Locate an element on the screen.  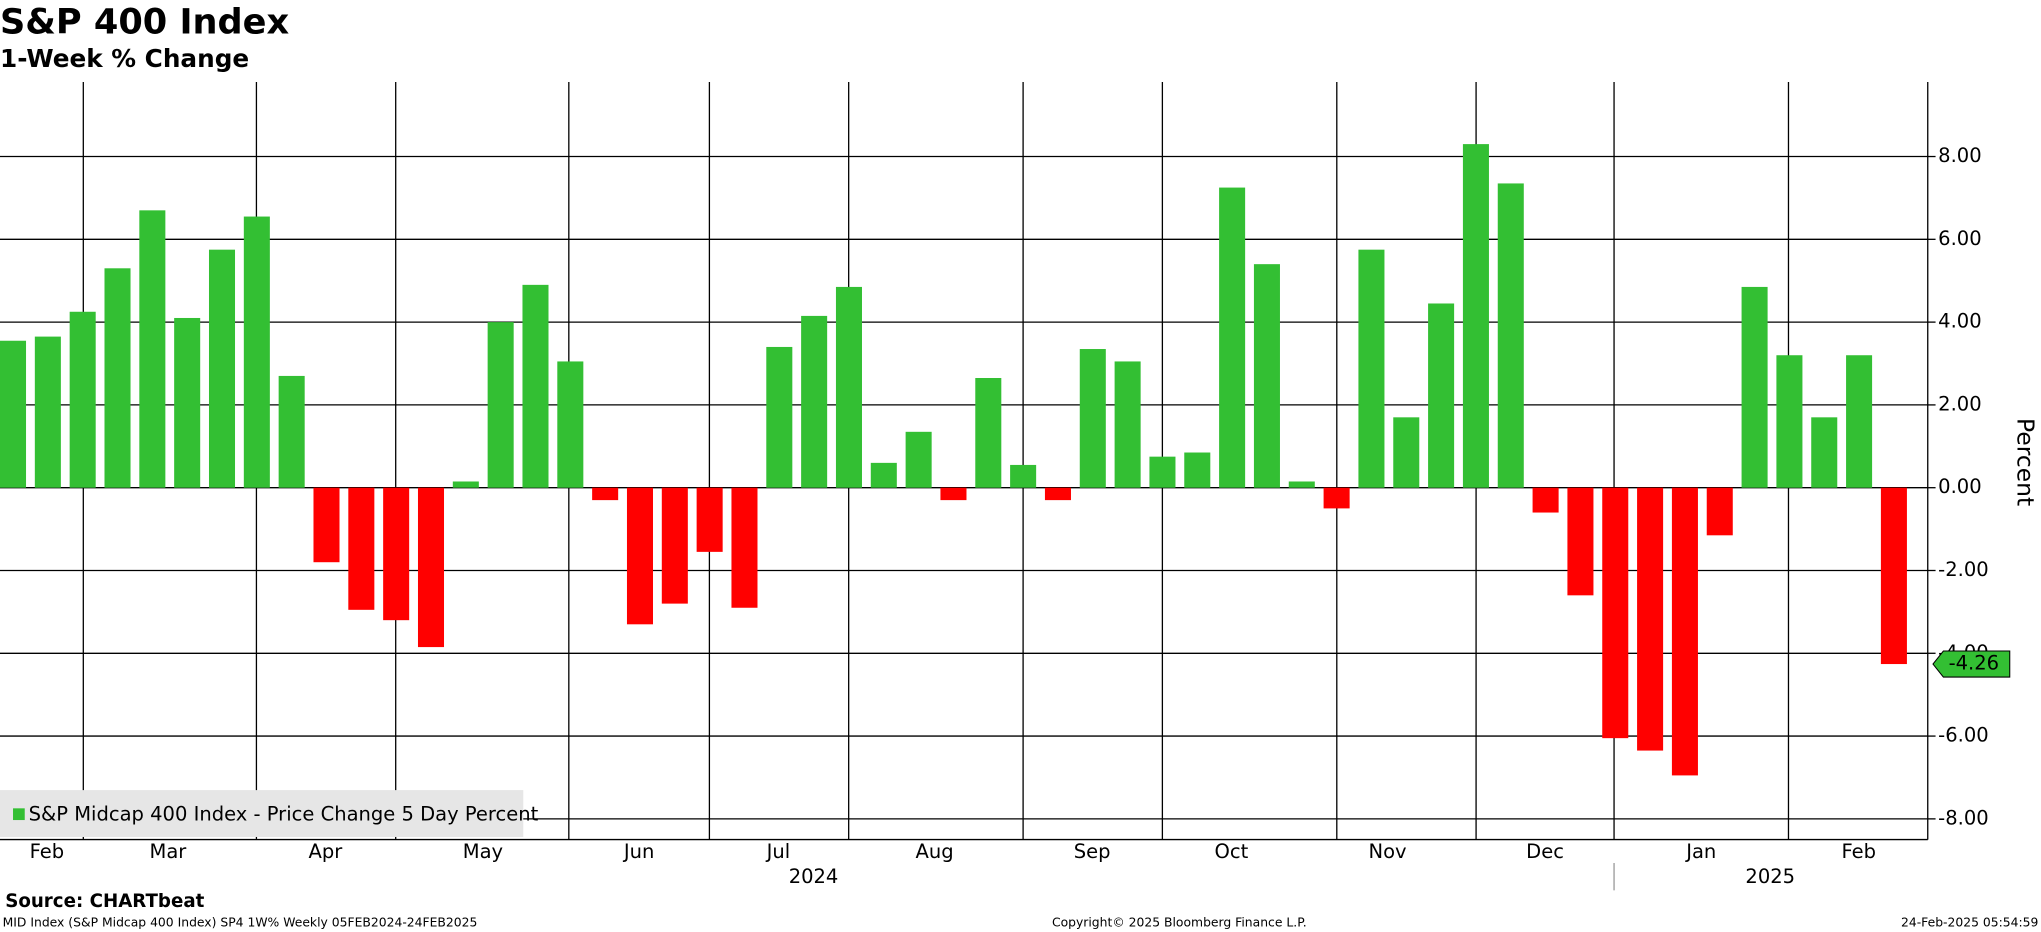
last-value-label: -4.26 is located at coordinates (1974, 663).